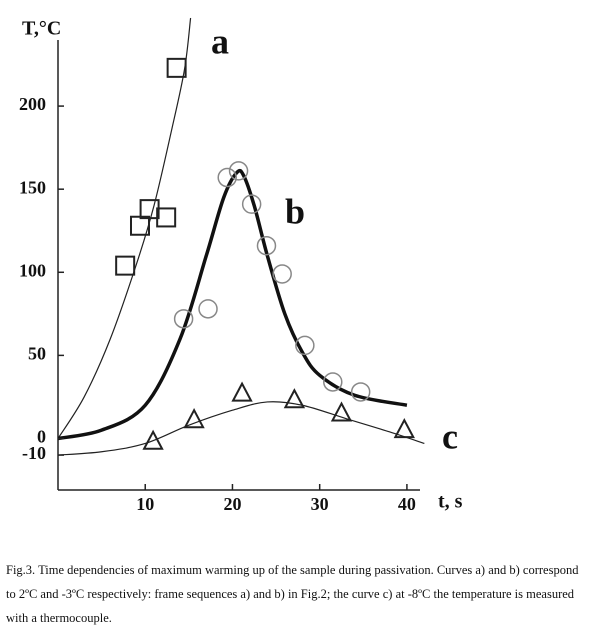 This screenshot has height=638, width=589. Describe the element at coordinates (241, 428) in the screenshot. I see `fit-curve` at that location.